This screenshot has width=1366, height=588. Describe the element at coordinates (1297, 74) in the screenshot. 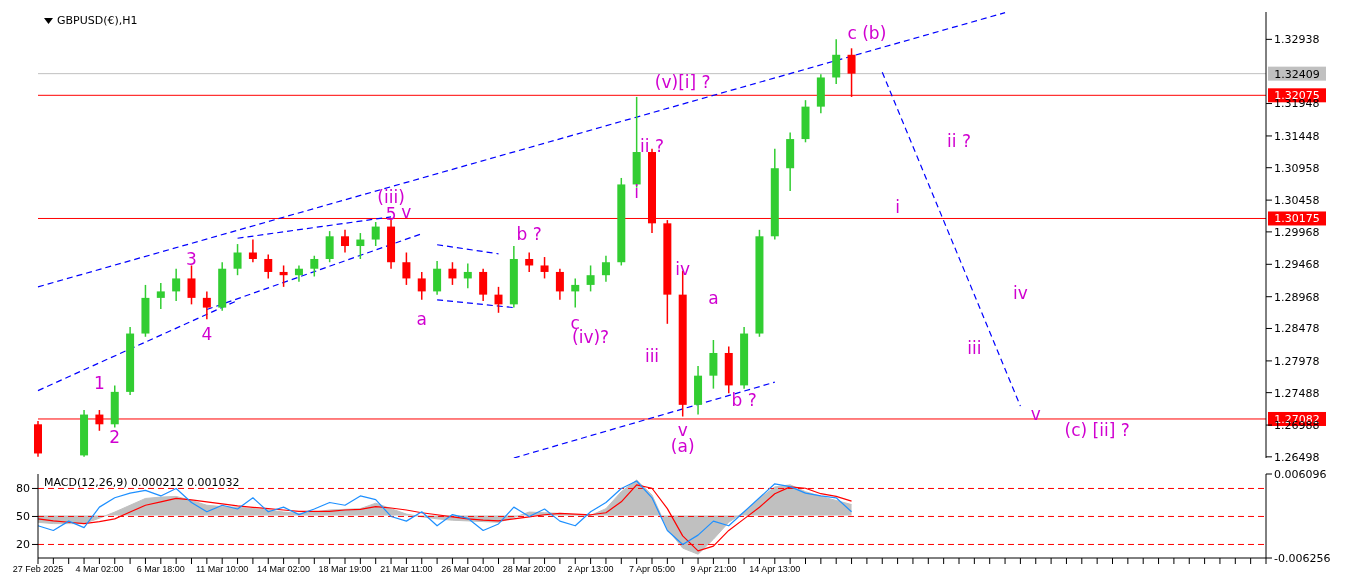

I see `ref-line-label: 1.32409` at that location.